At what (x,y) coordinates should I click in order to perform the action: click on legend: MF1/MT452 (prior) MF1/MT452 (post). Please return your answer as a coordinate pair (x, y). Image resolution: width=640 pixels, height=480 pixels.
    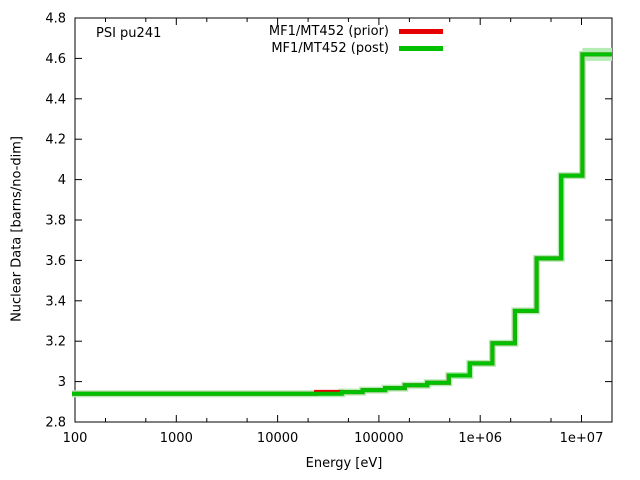
    Looking at the image, I should click on (356, 40).